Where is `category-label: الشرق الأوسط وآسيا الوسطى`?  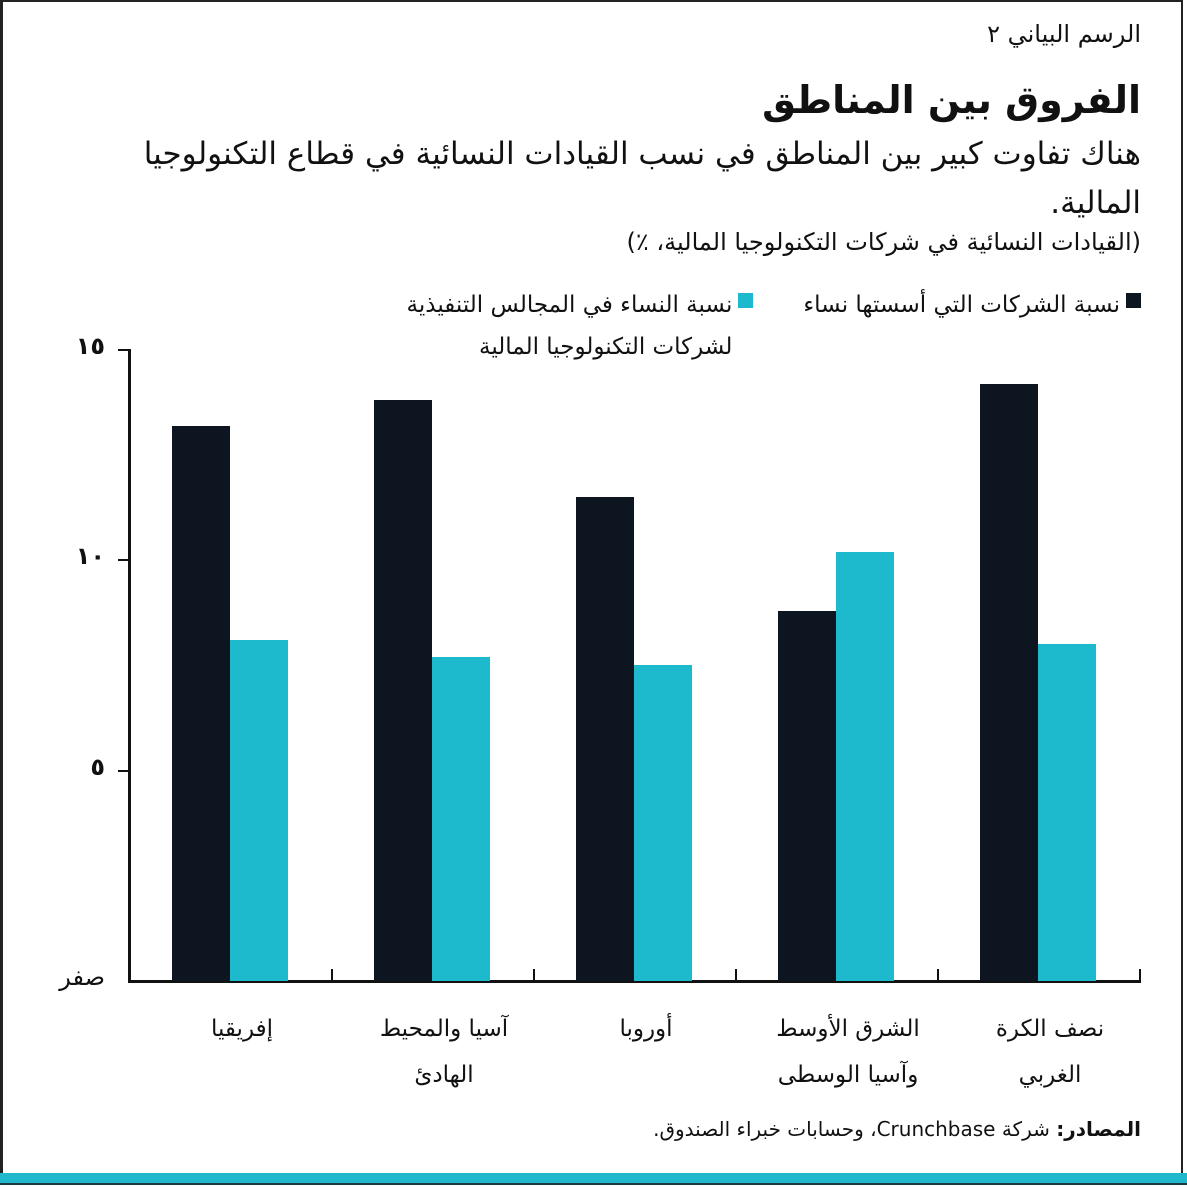 category-label: الشرق الأوسط وآسيا الوسطى is located at coordinates (848, 1052).